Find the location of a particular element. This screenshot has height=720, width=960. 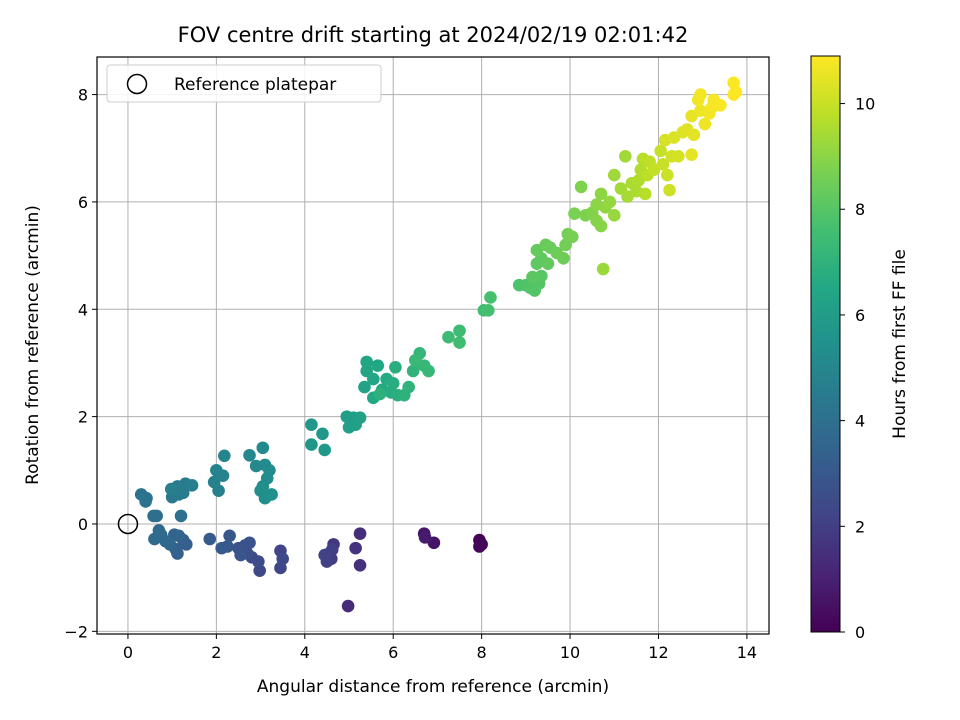

y-tick-label: 8 is located at coordinates (83, 95).